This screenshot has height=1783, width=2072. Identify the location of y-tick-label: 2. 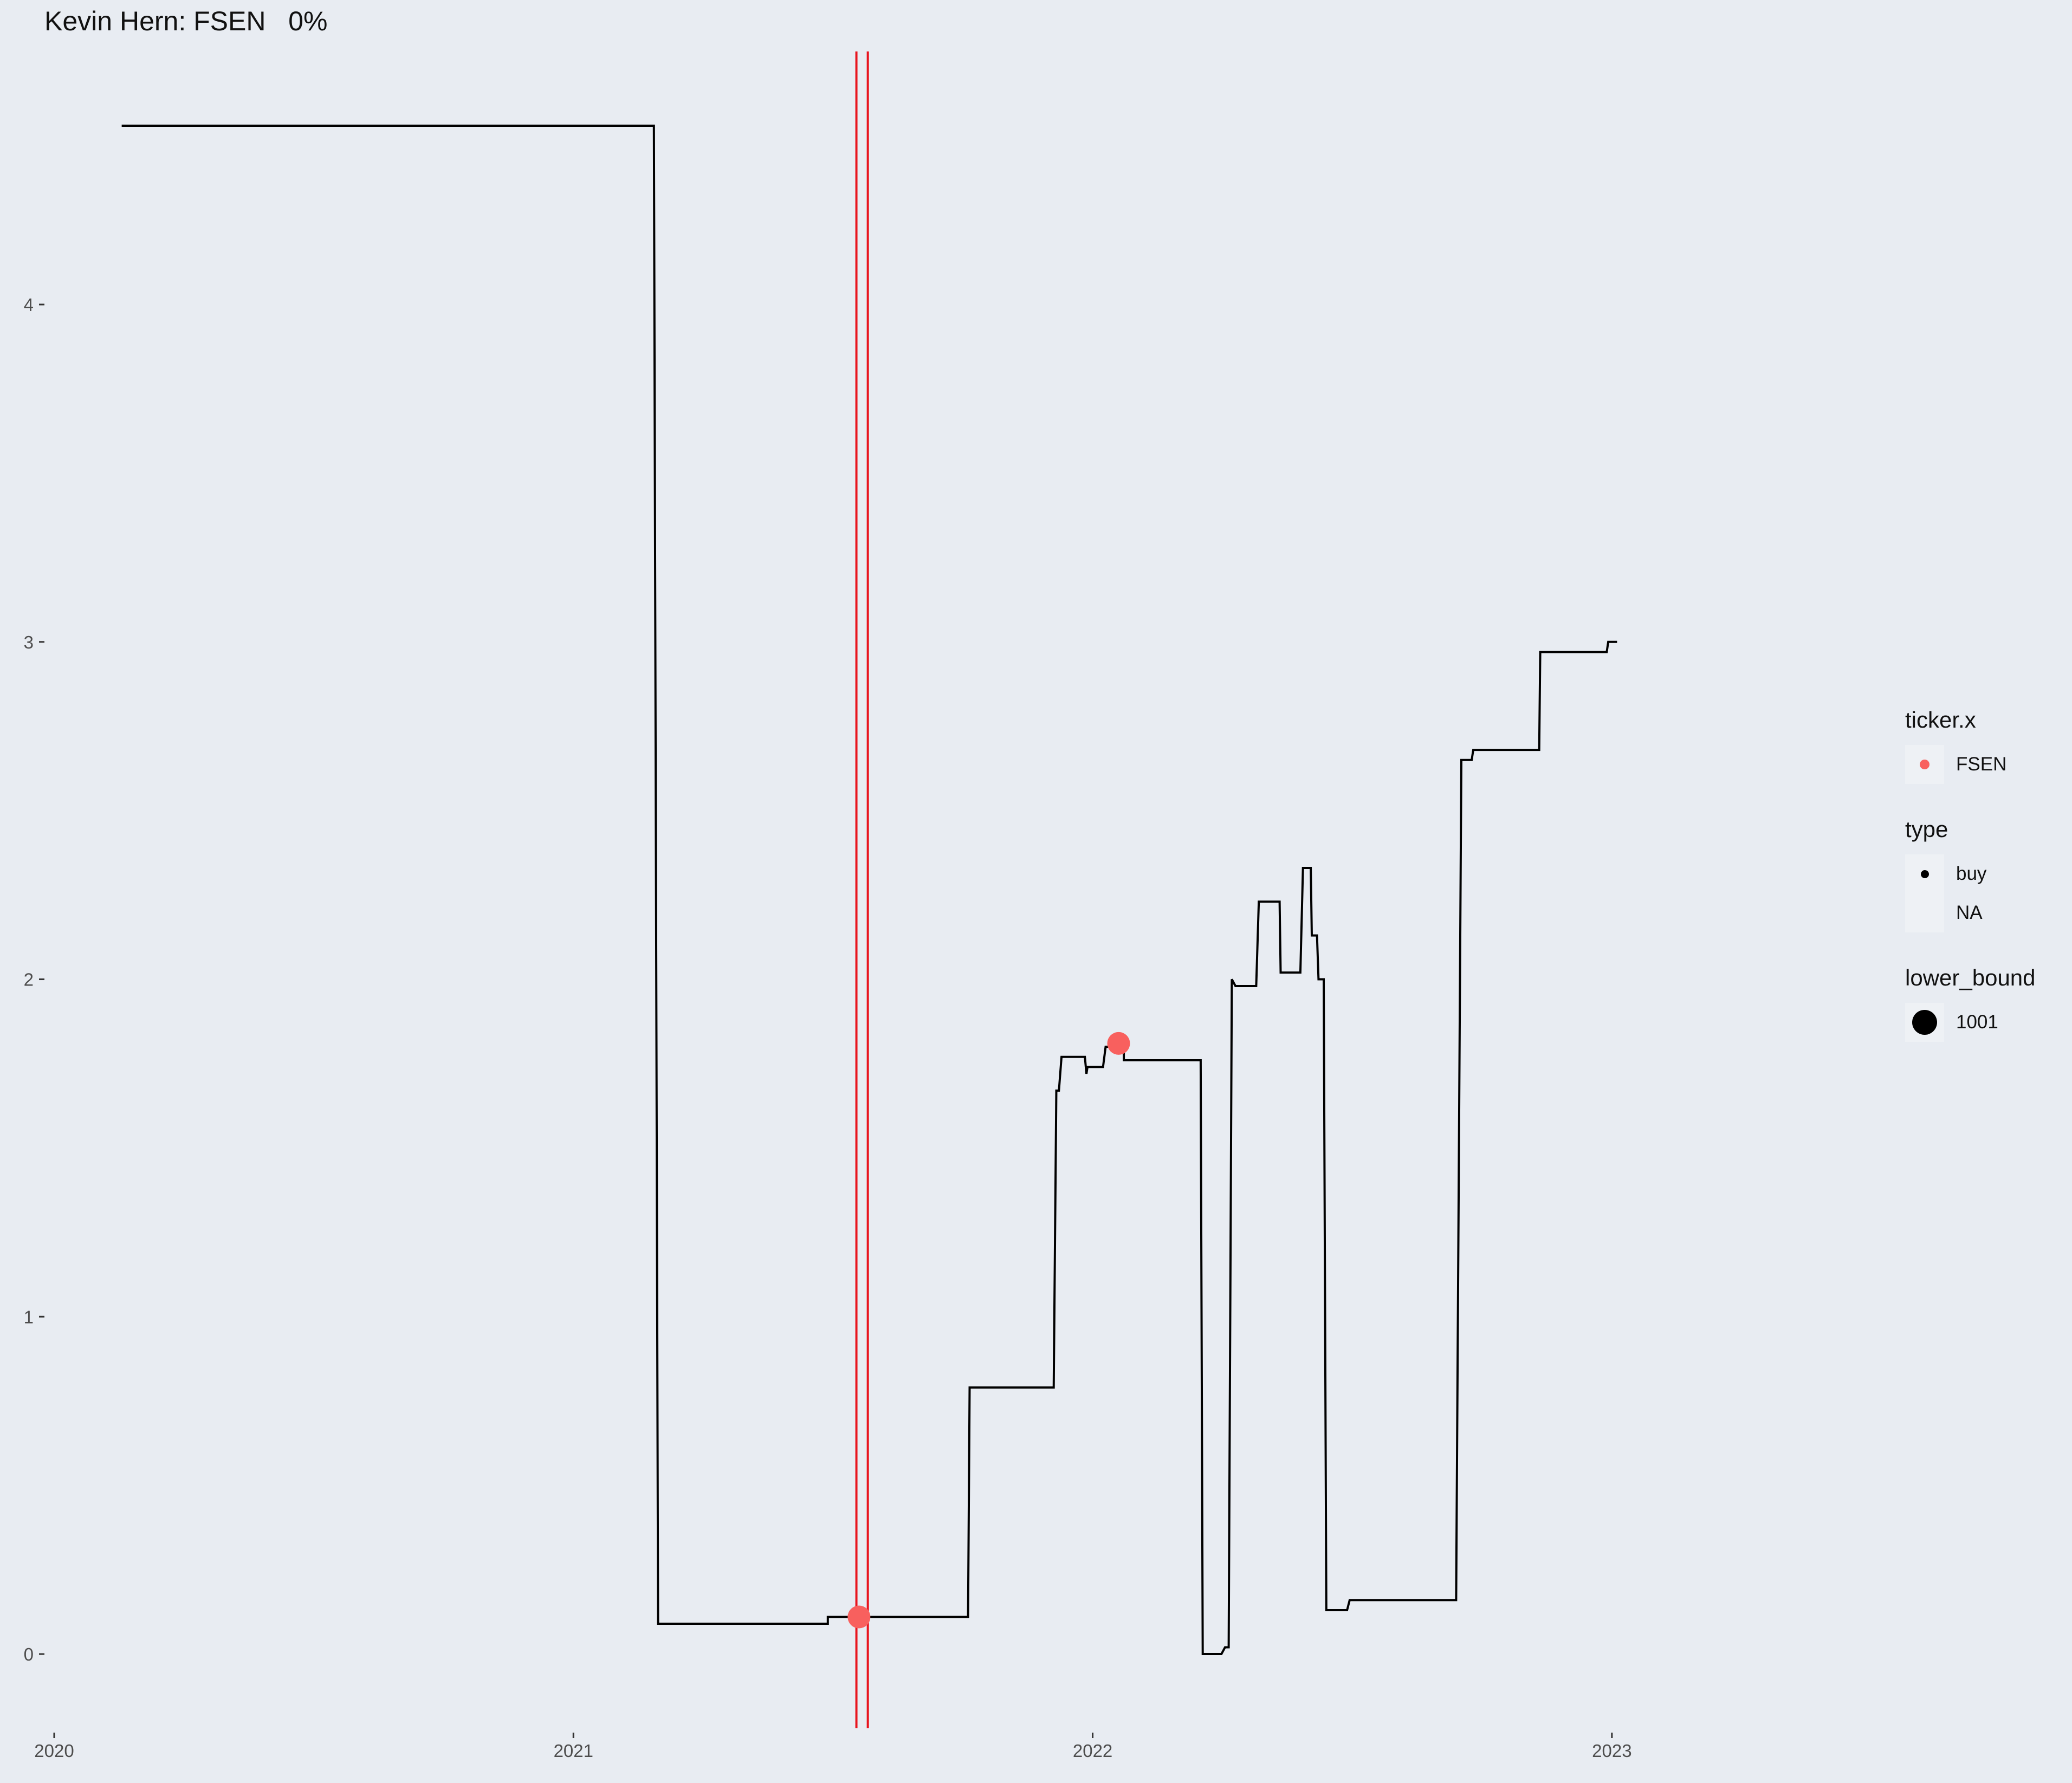
(29, 980).